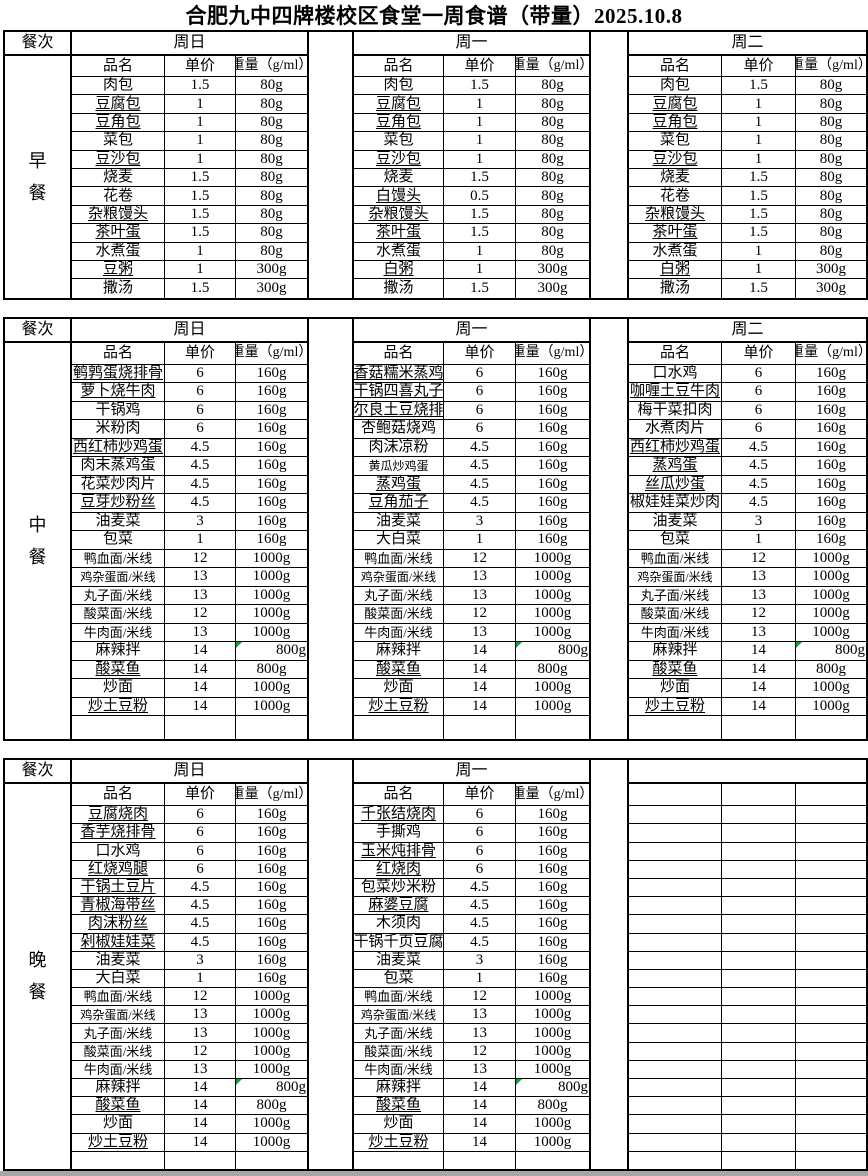  What do you see at coordinates (831, 1015) in the screenshot?
I see `item-qty-cell` at bounding box center [831, 1015].